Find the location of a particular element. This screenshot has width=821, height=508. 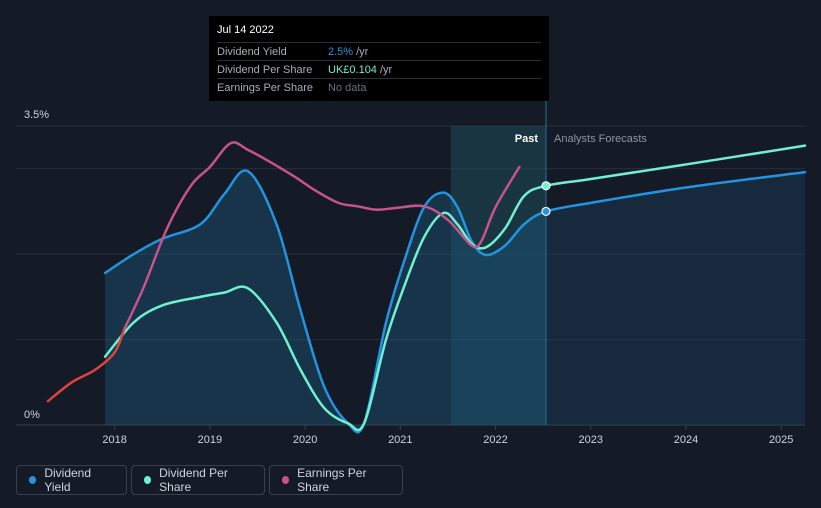

legend-dividend-per-share: Dividend Per Share is located at coordinates (198, 480).